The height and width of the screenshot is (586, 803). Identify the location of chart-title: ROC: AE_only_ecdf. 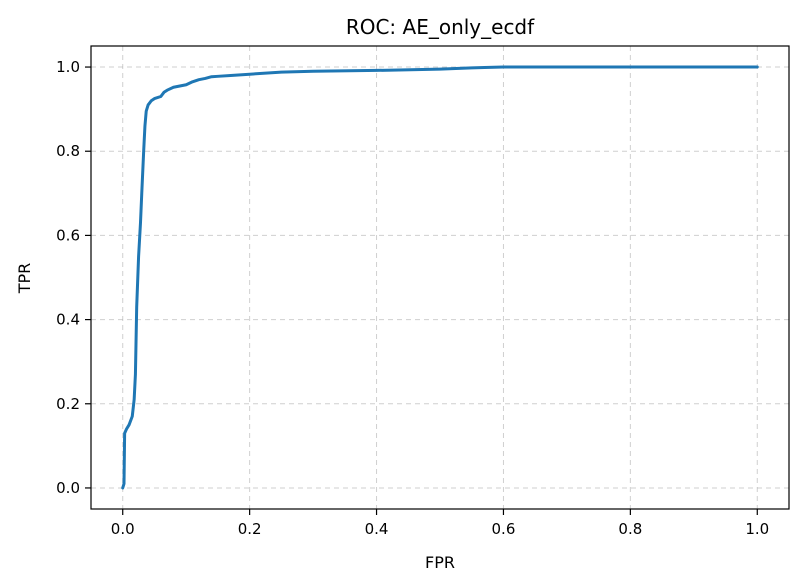
(440, 27).